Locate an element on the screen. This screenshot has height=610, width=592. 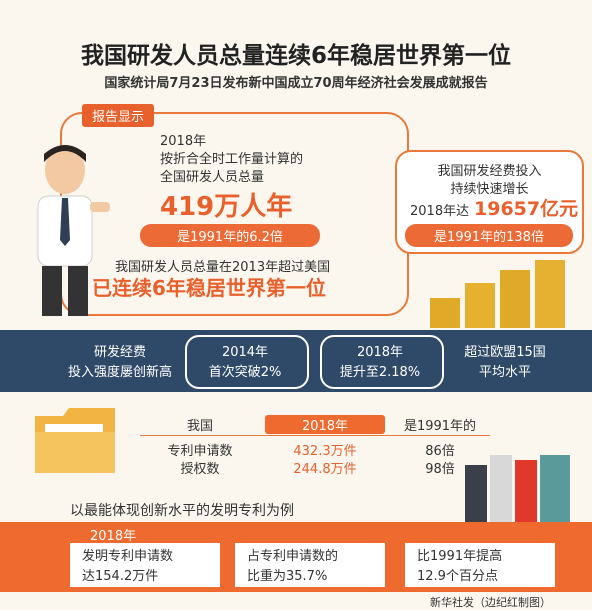
cell-text: 发明专利申请数 is located at coordinates (128, 556).